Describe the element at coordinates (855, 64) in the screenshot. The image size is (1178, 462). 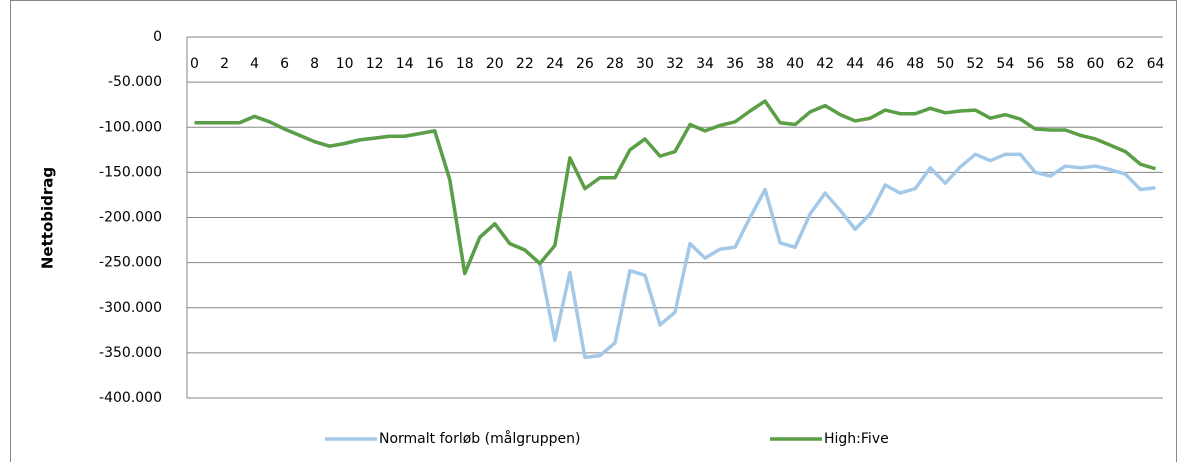
I see `x-tick-label: 44` at that location.